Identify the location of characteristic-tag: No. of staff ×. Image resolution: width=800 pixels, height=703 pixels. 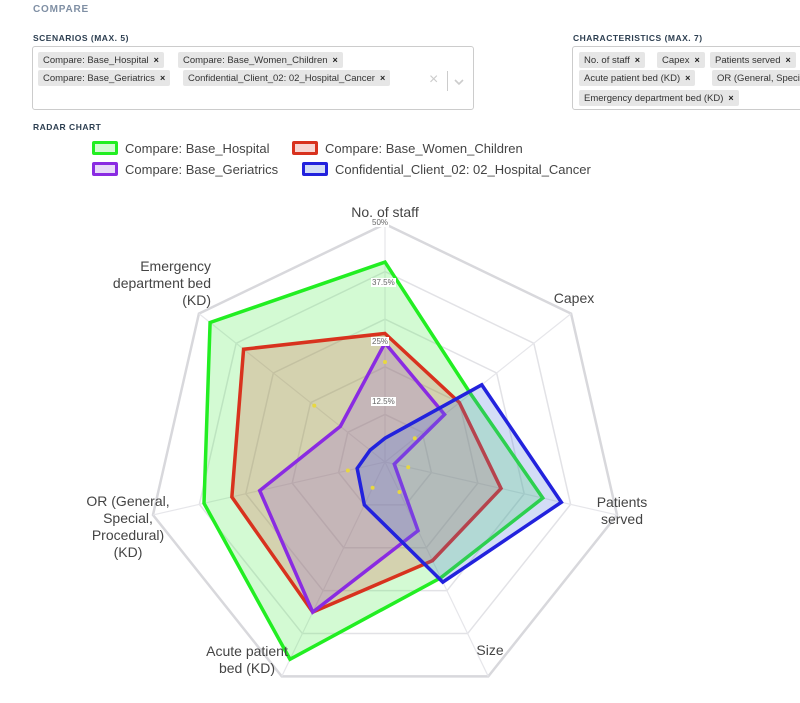
(612, 60).